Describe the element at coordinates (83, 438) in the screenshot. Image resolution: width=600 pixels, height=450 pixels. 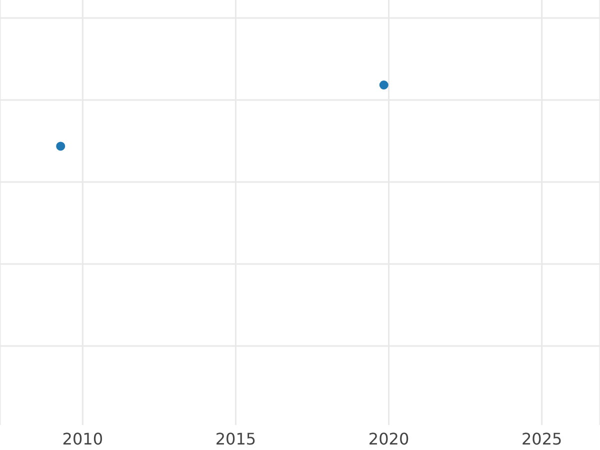
I see `x-tick-label: 2010` at that location.